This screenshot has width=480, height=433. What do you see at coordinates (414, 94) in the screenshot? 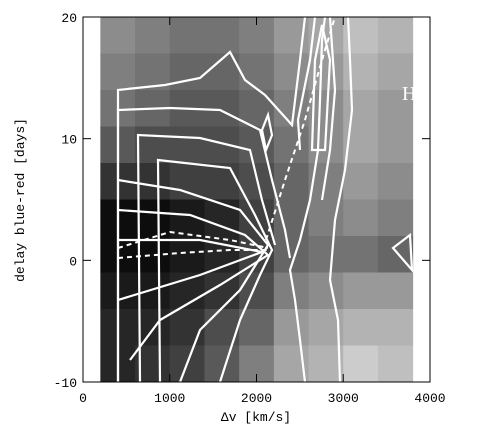
I see `annotation: Hβ` at bounding box center [414, 94].